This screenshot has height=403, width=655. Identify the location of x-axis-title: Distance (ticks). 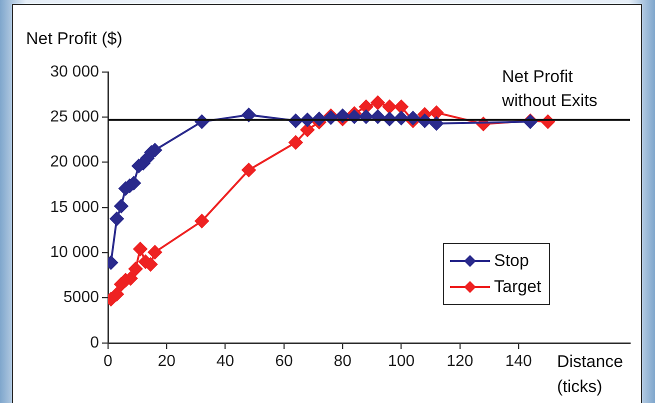
(590, 374).